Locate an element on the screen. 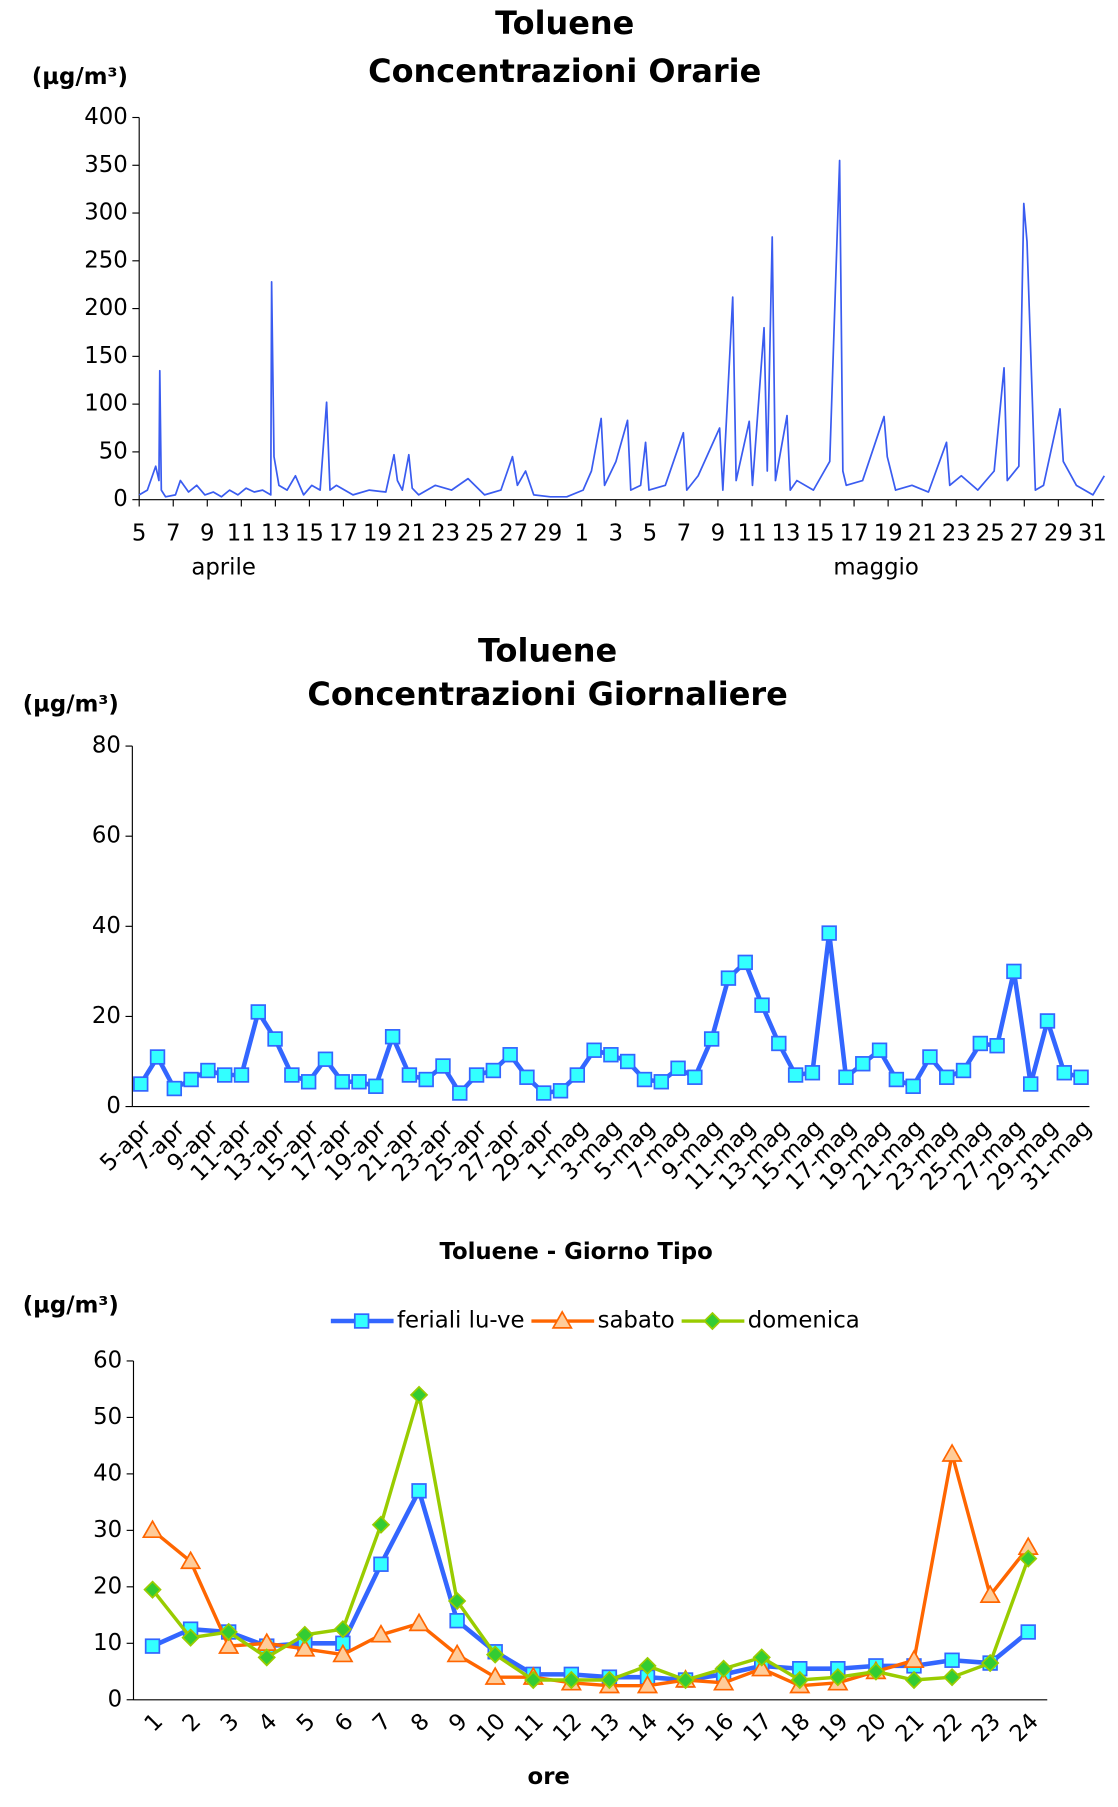 The height and width of the screenshot is (1807, 1118). y-tick-label: 0 is located at coordinates (120, 499).